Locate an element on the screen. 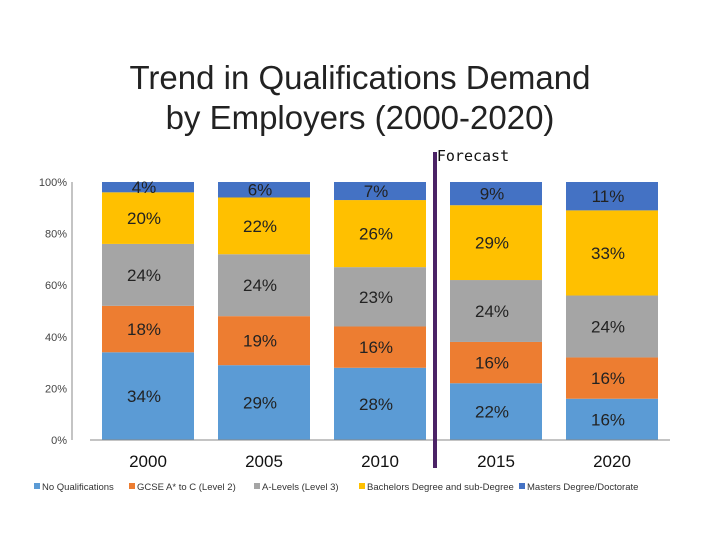 The width and height of the screenshot is (720, 540). y-tick-label: 40% is located at coordinates (56, 338).